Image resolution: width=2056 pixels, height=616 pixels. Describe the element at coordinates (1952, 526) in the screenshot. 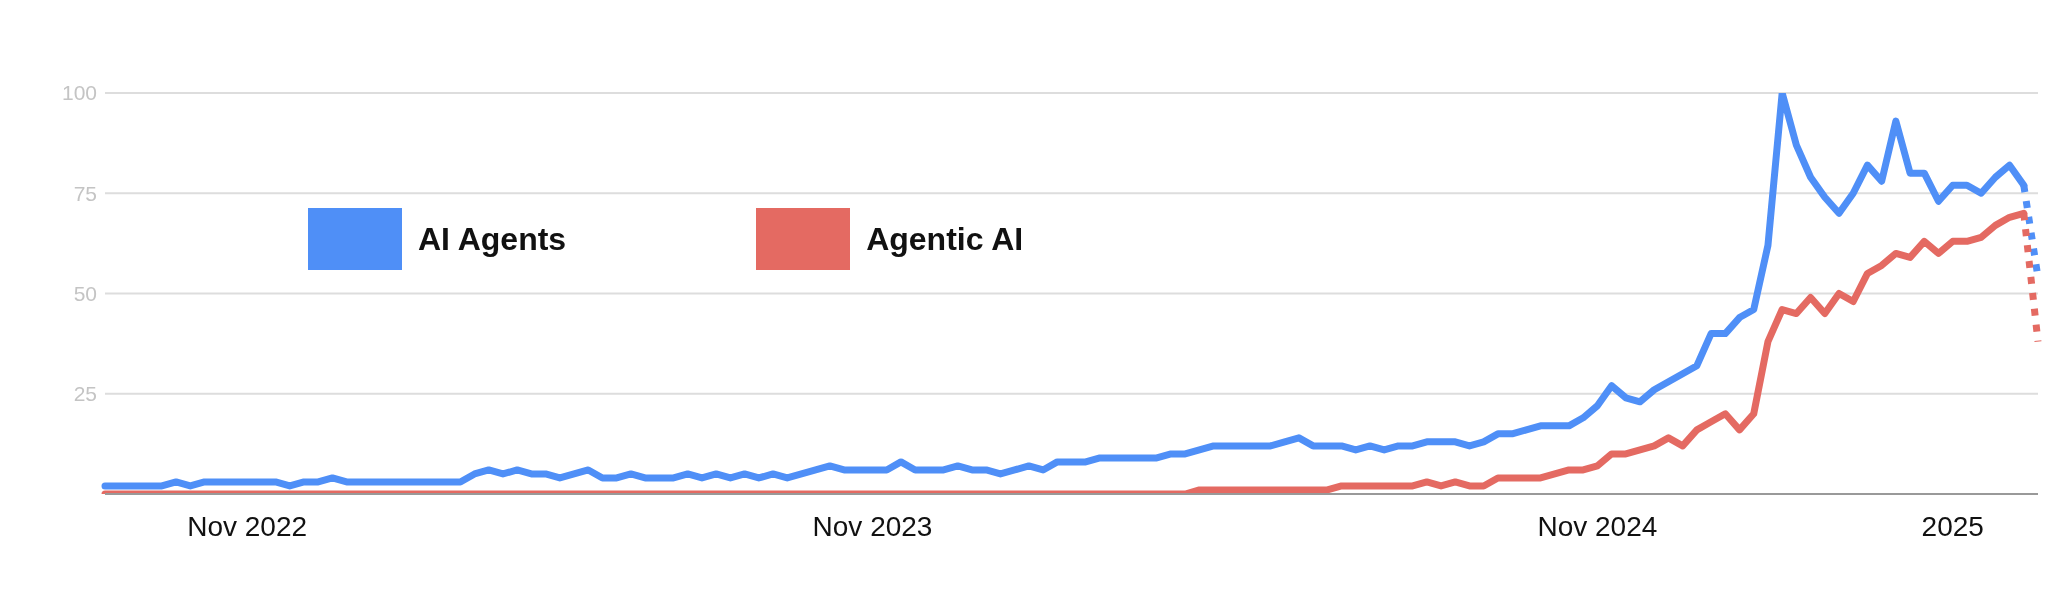

I see `x-tick-label: 2025` at that location.